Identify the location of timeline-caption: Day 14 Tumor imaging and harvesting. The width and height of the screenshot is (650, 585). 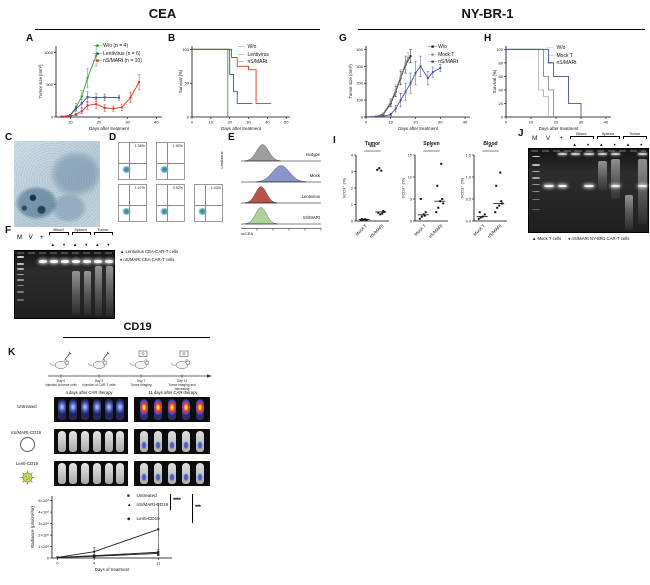
(182, 385).